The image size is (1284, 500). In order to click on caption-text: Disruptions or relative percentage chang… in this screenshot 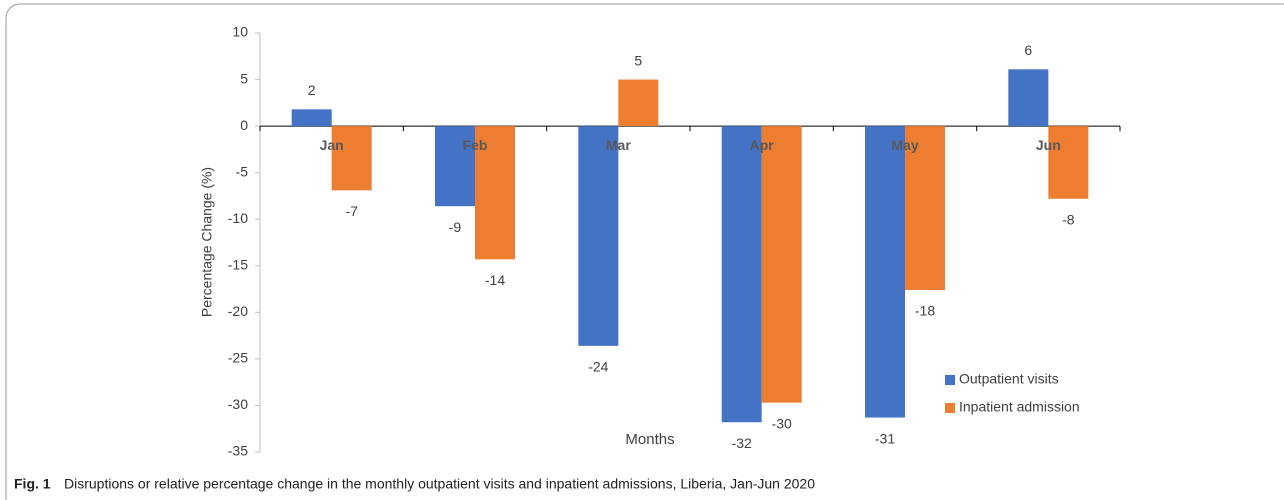, I will do `click(439, 484)`.